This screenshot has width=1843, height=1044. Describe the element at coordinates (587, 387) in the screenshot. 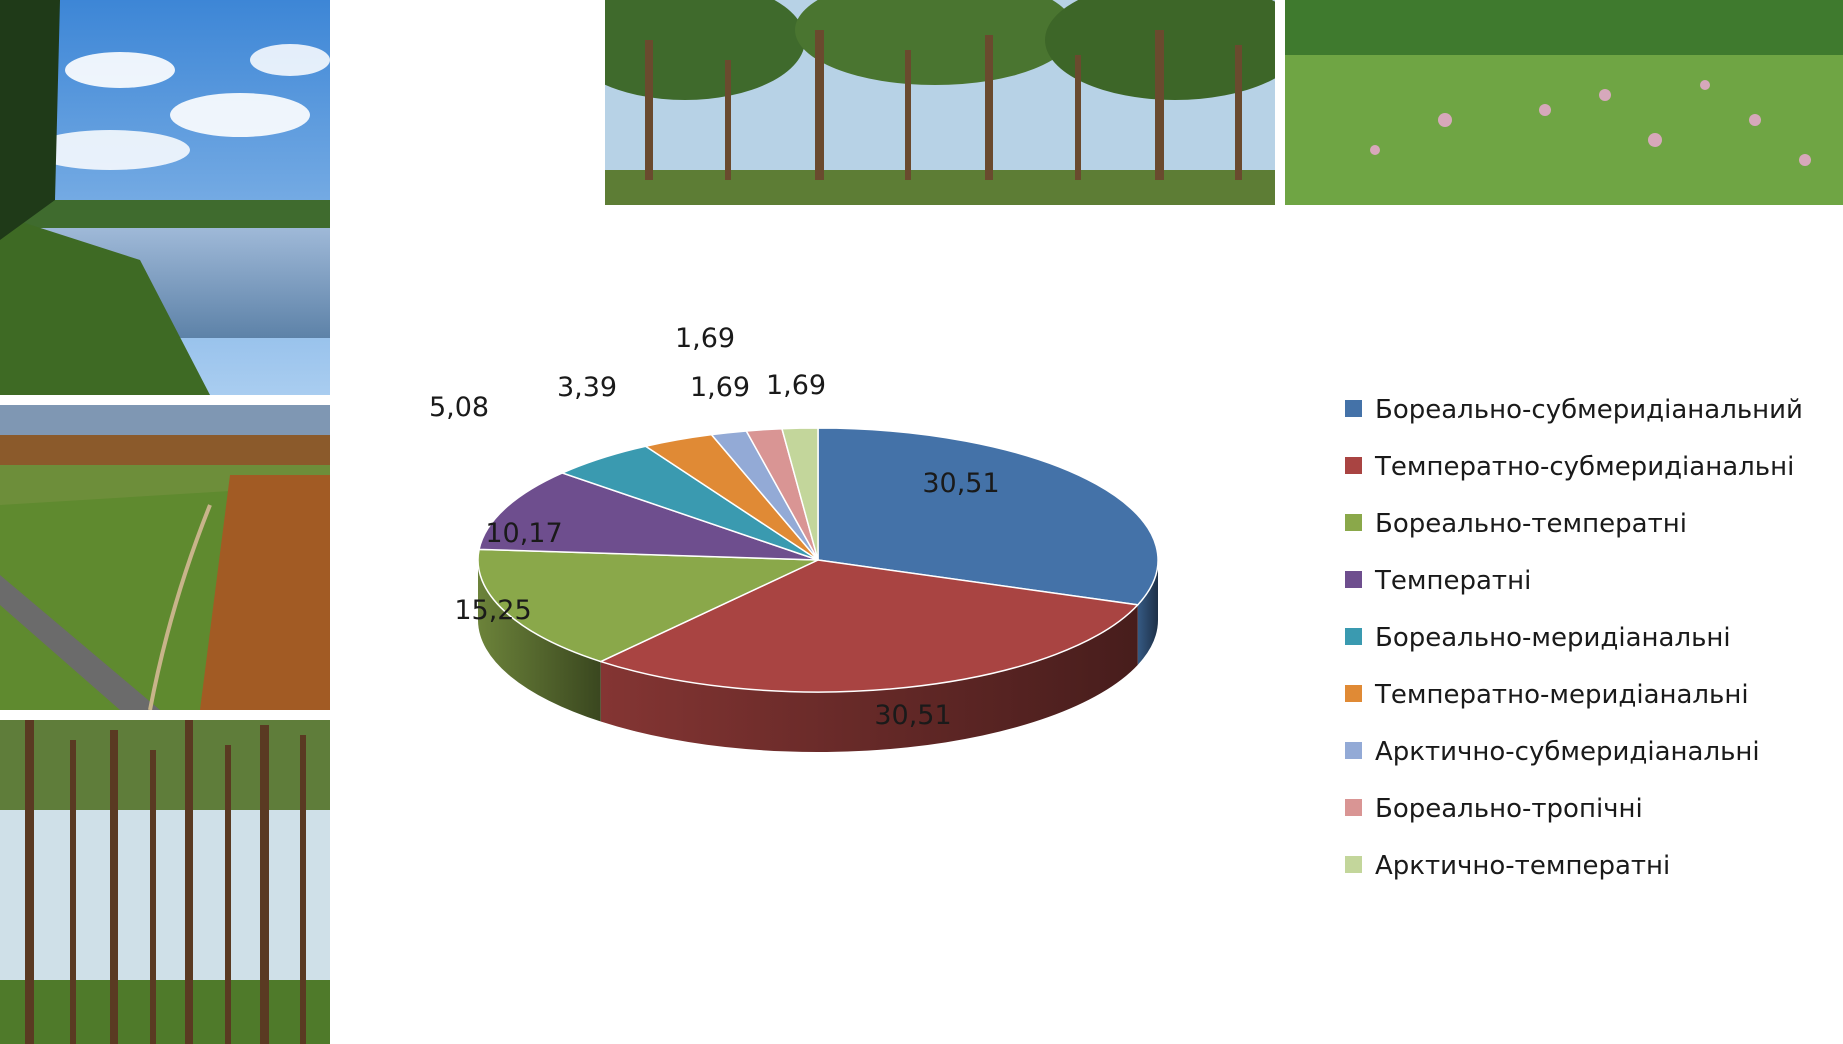

I see `data-label-6: 3,39` at that location.